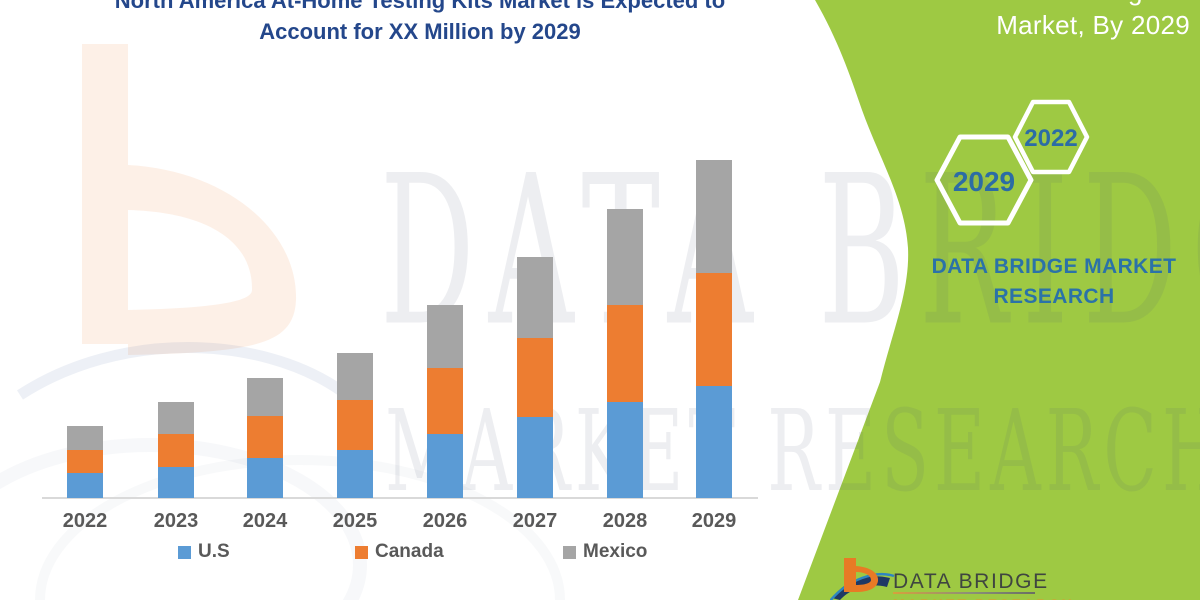 The height and width of the screenshot is (600, 1200). I want to click on legend-label-canada: Canada, so click(409, 551).